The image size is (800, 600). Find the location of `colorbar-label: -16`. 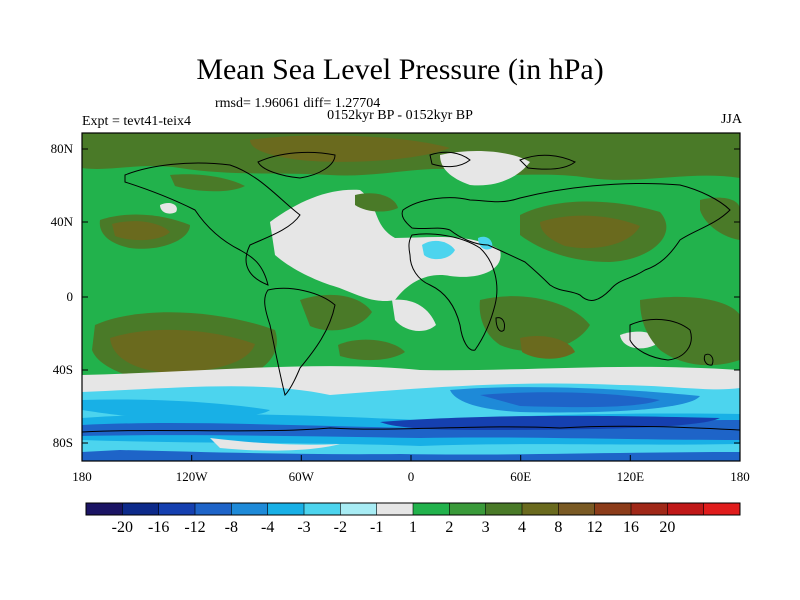

colorbar-label: -16 is located at coordinates (158, 527).